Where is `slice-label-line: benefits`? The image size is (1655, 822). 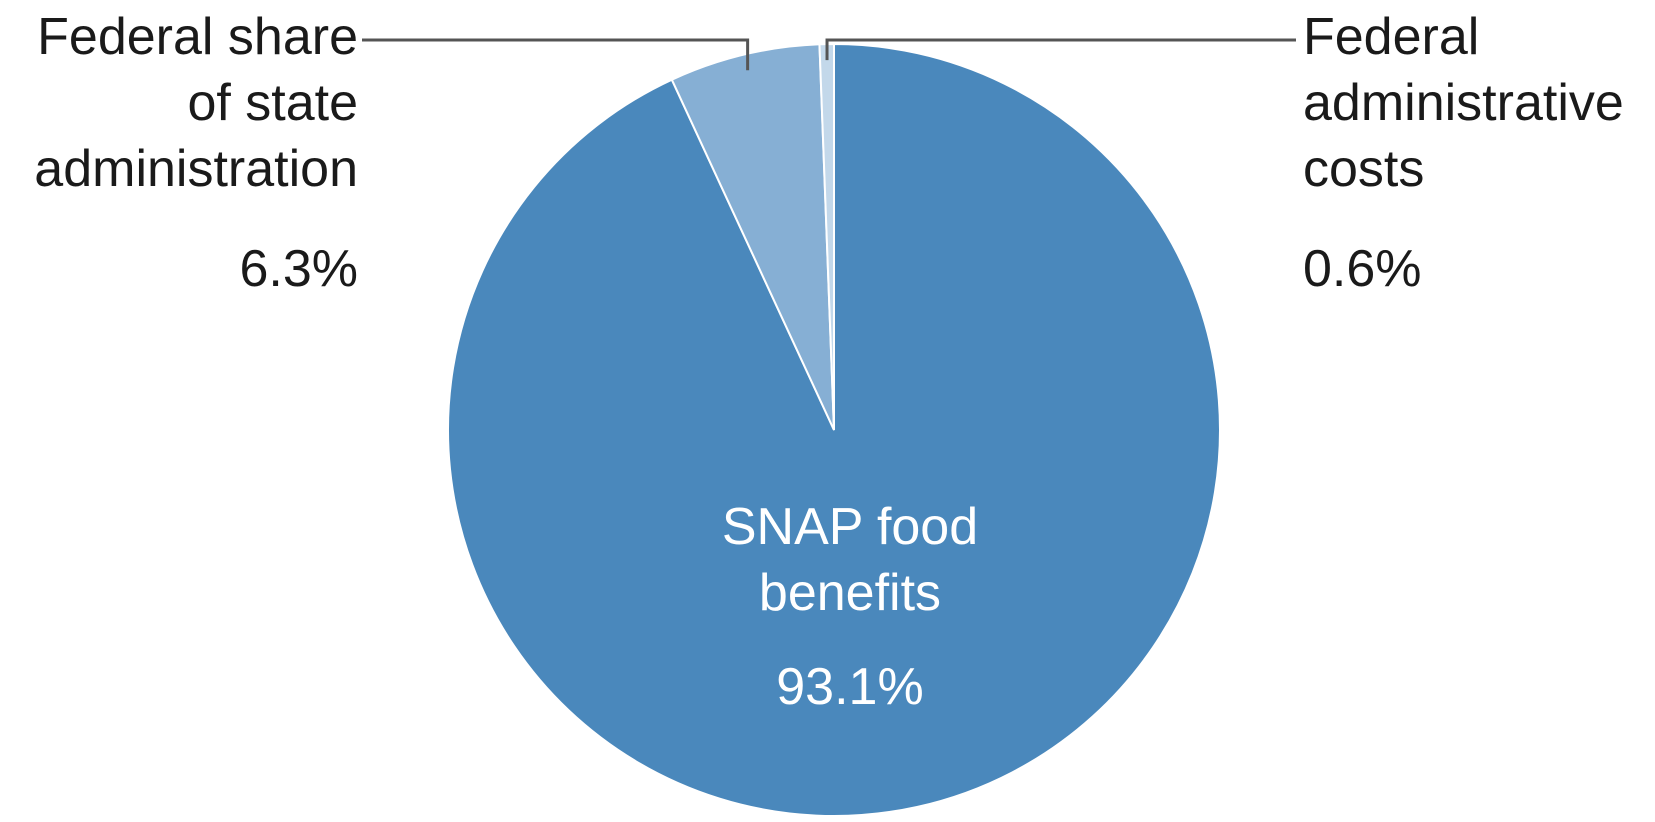
slice-label-line: benefits is located at coordinates (850, 593).